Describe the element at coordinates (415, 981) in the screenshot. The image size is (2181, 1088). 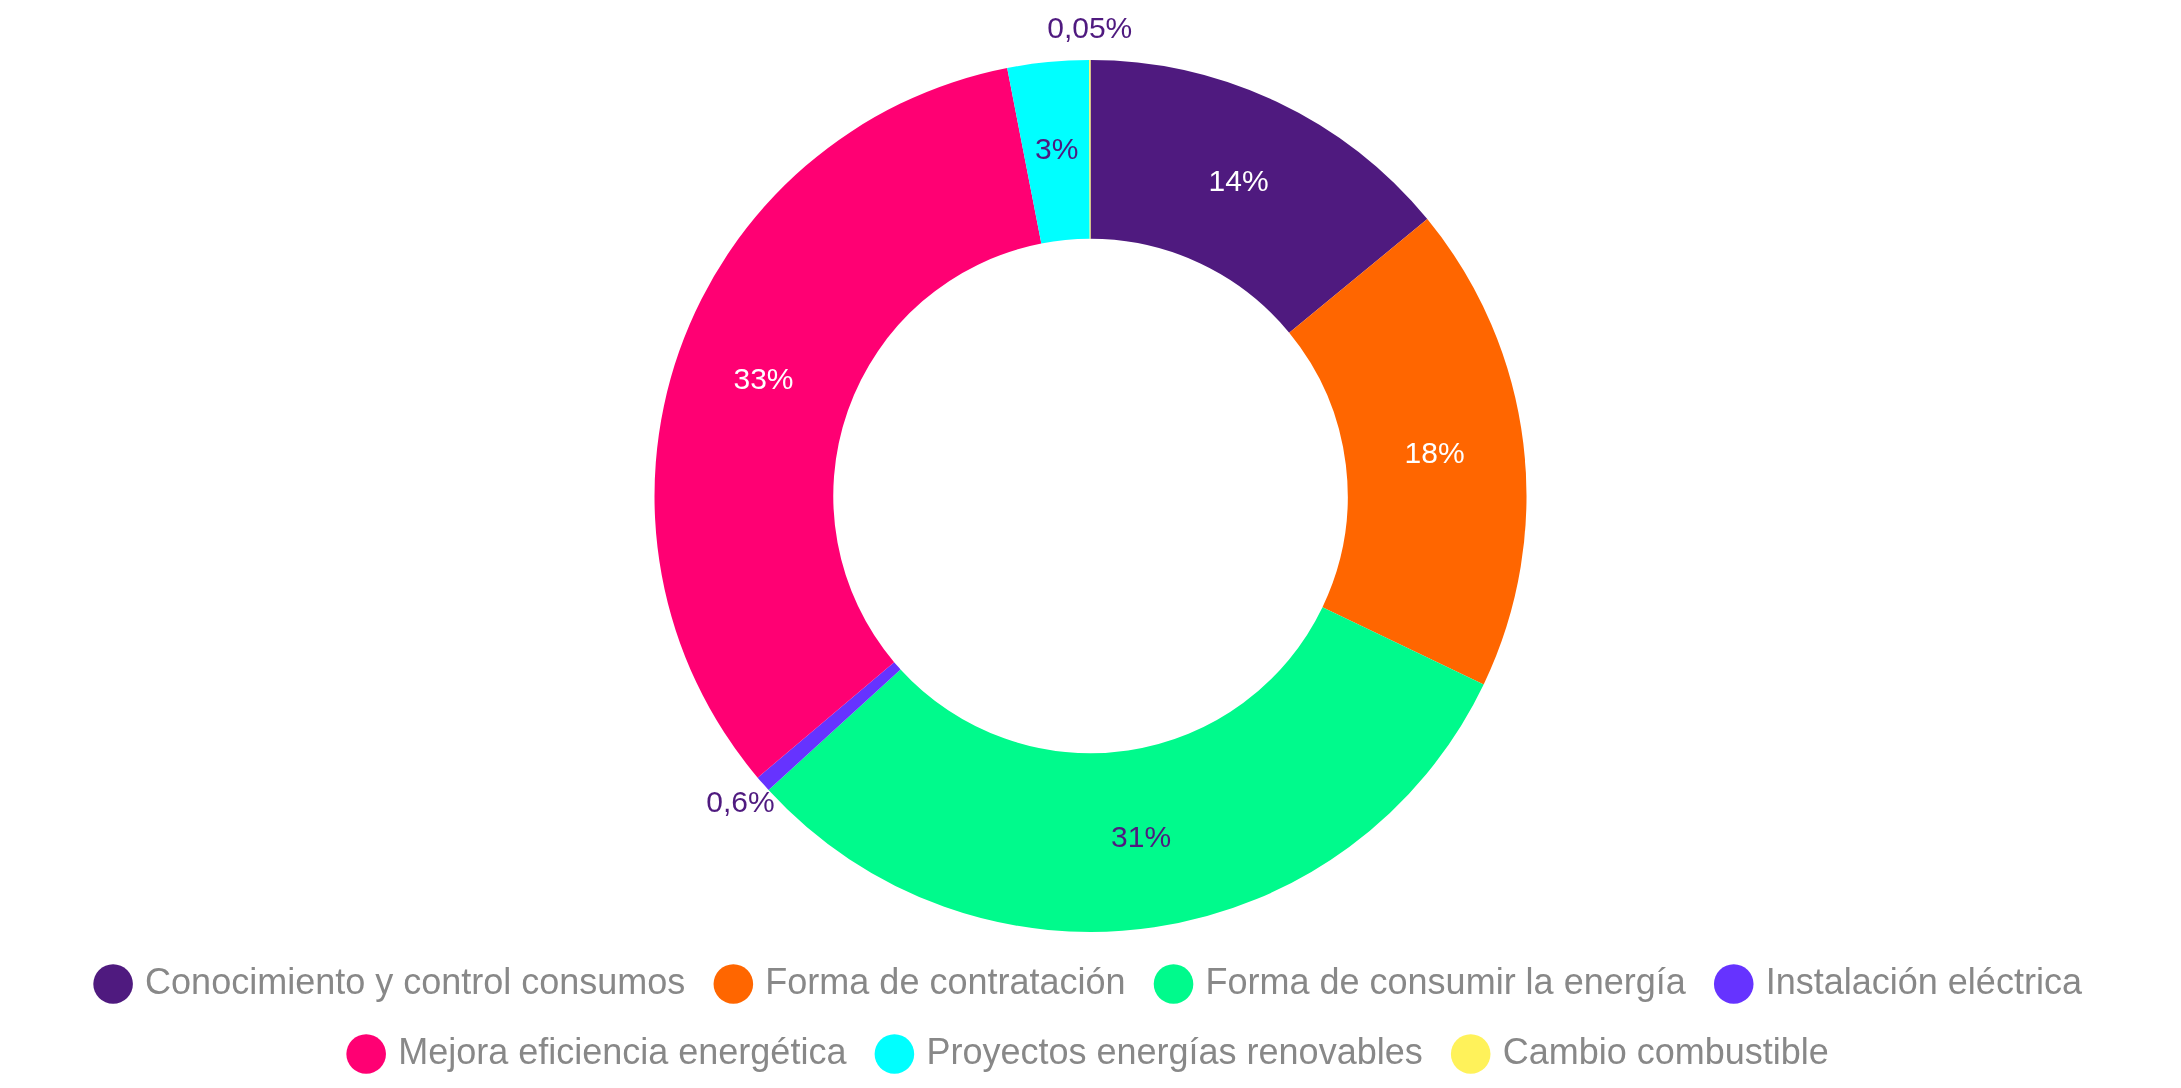
I see `legend-label: Conocimiento y control consumos` at that location.